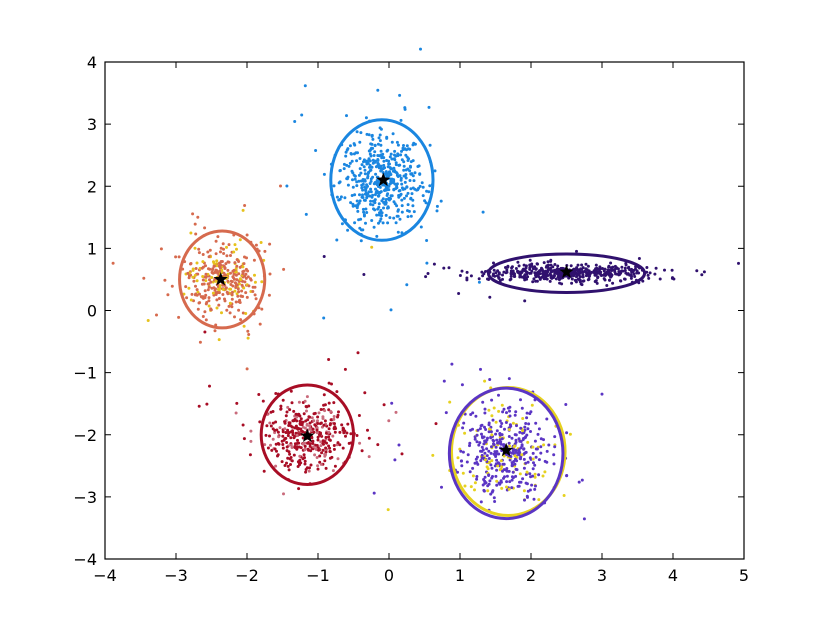  I want to click on cluster-right-mean-star, so click(566, 271).